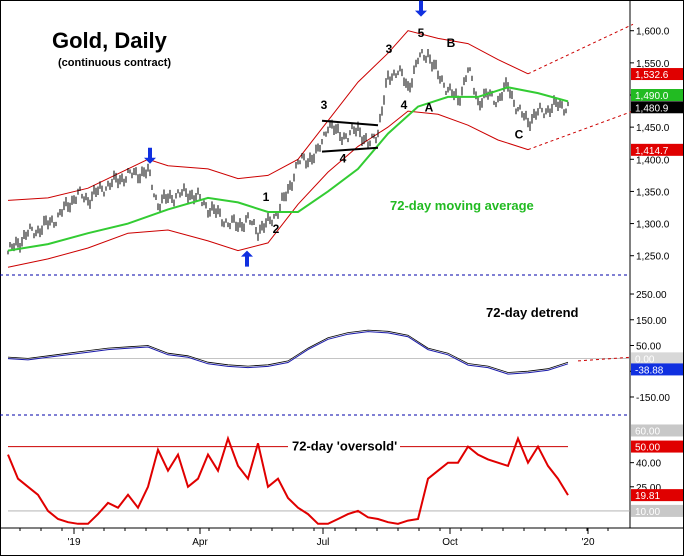  I want to click on wave-label: C, so click(519, 135).